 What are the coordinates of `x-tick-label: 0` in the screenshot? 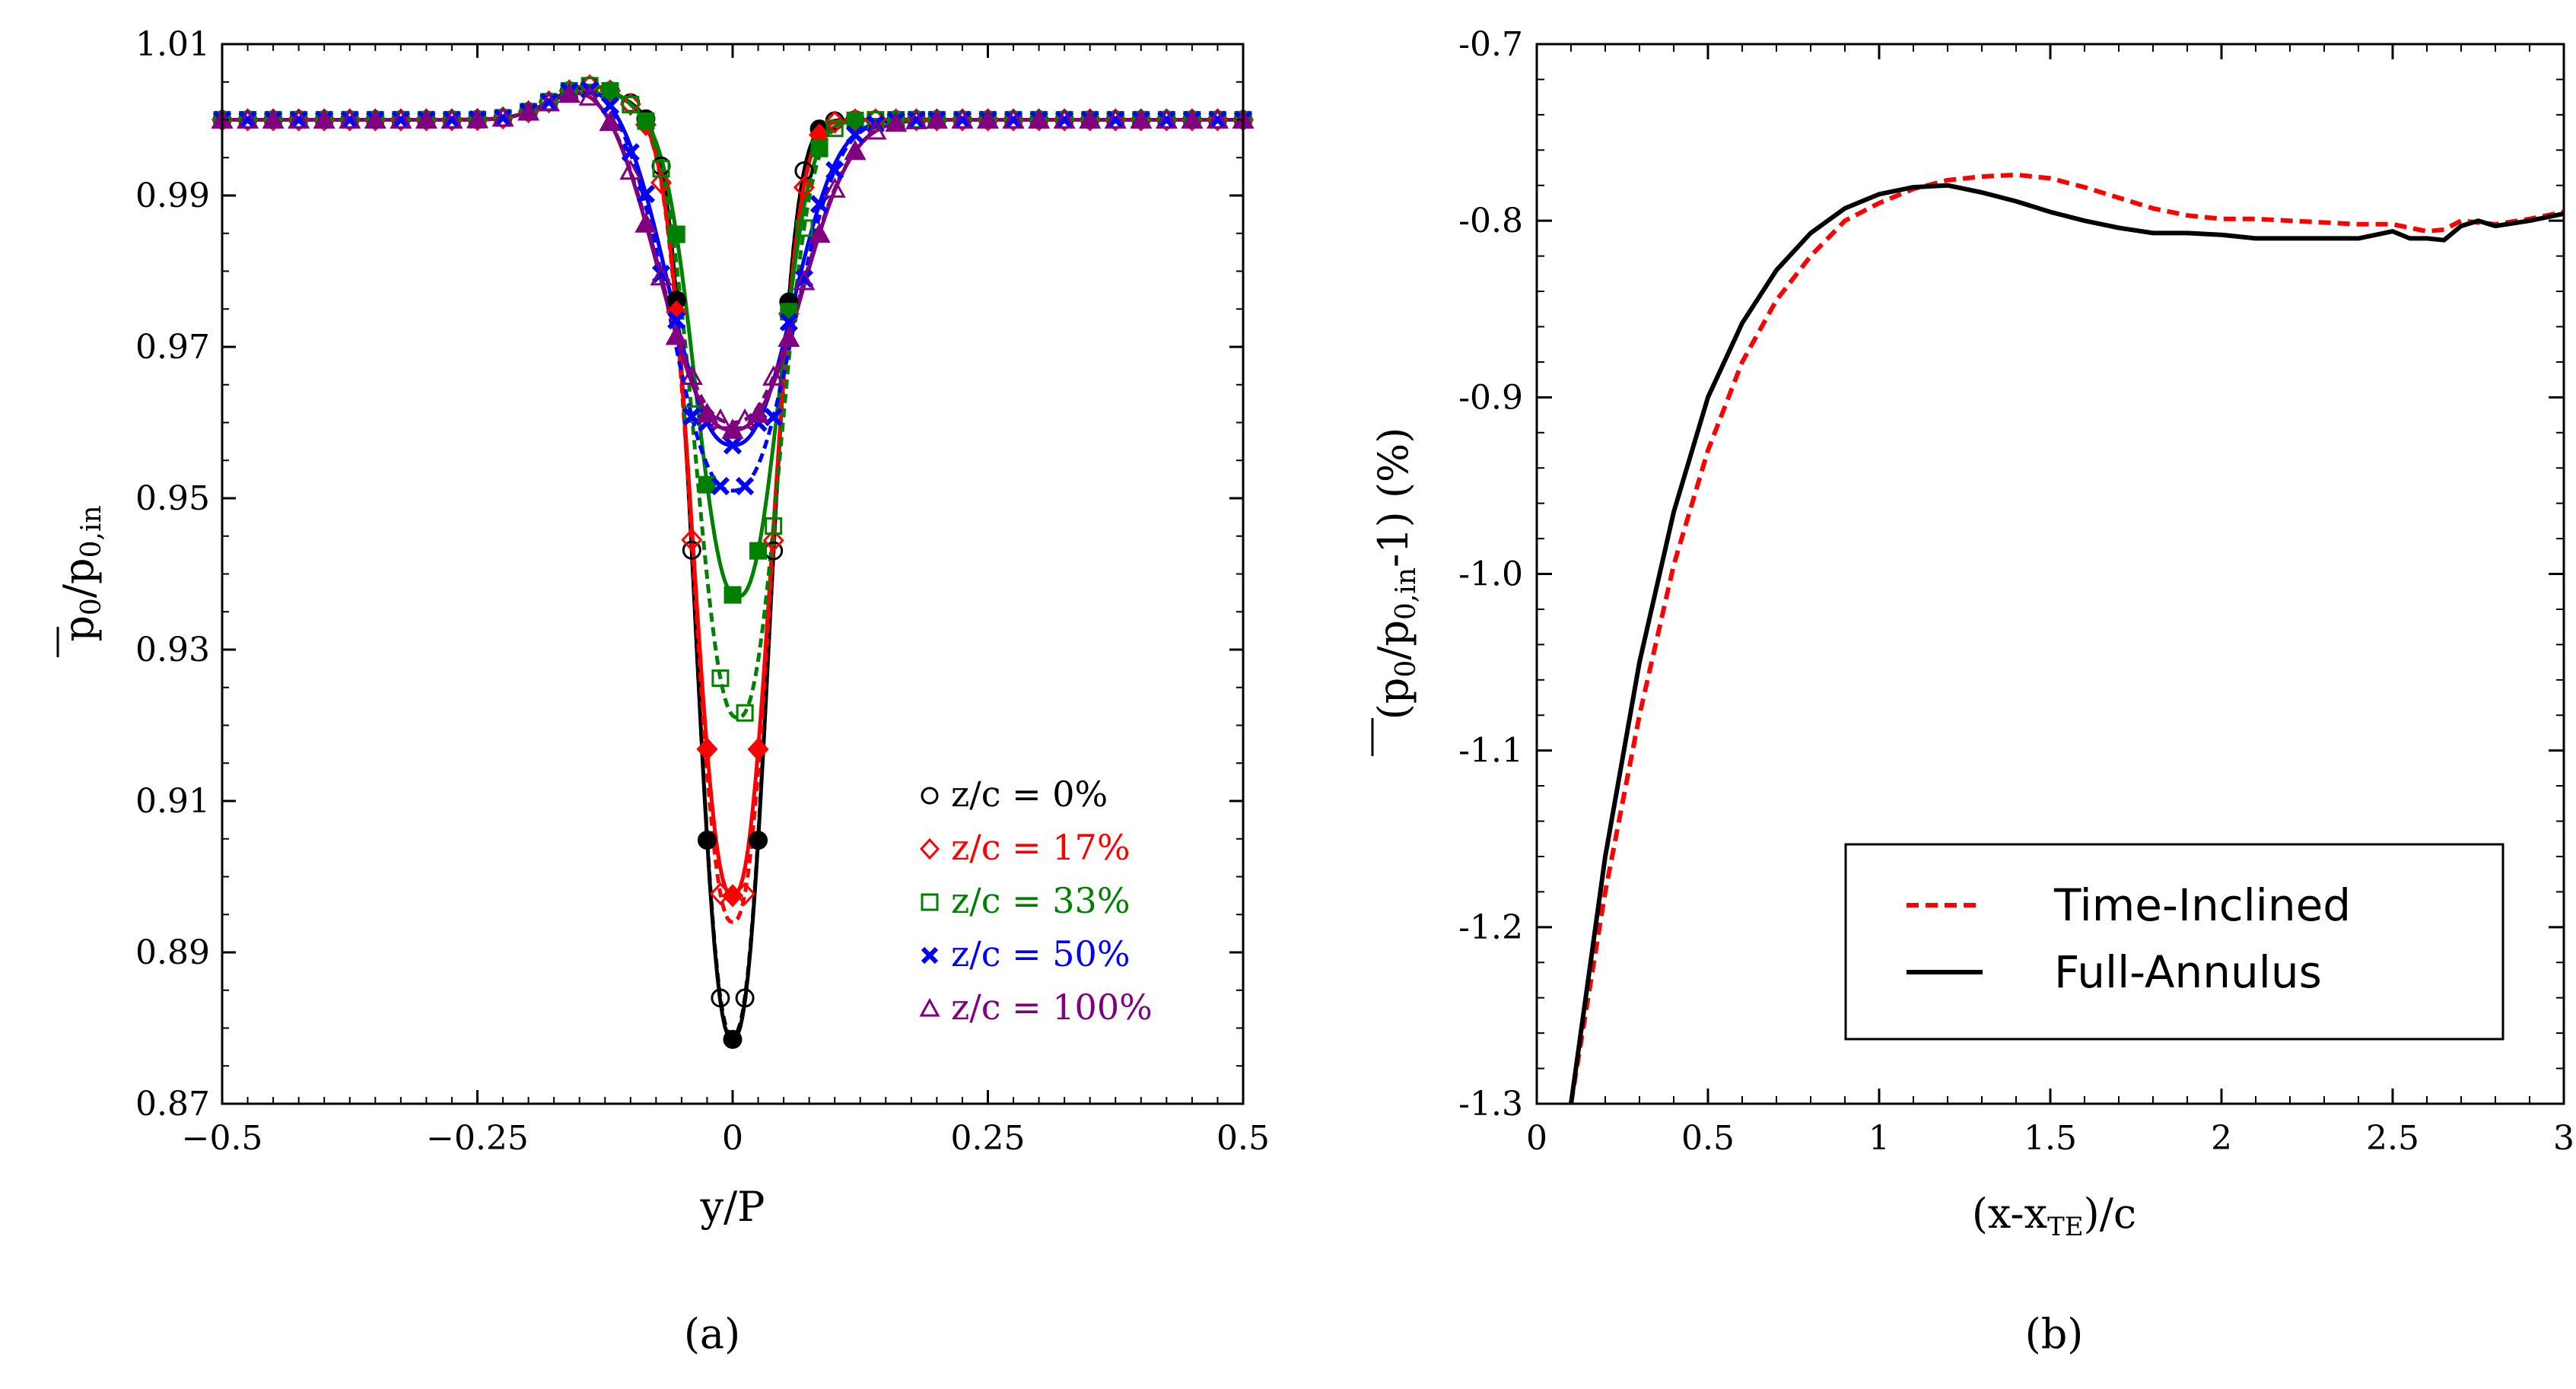 It's located at (732, 1138).